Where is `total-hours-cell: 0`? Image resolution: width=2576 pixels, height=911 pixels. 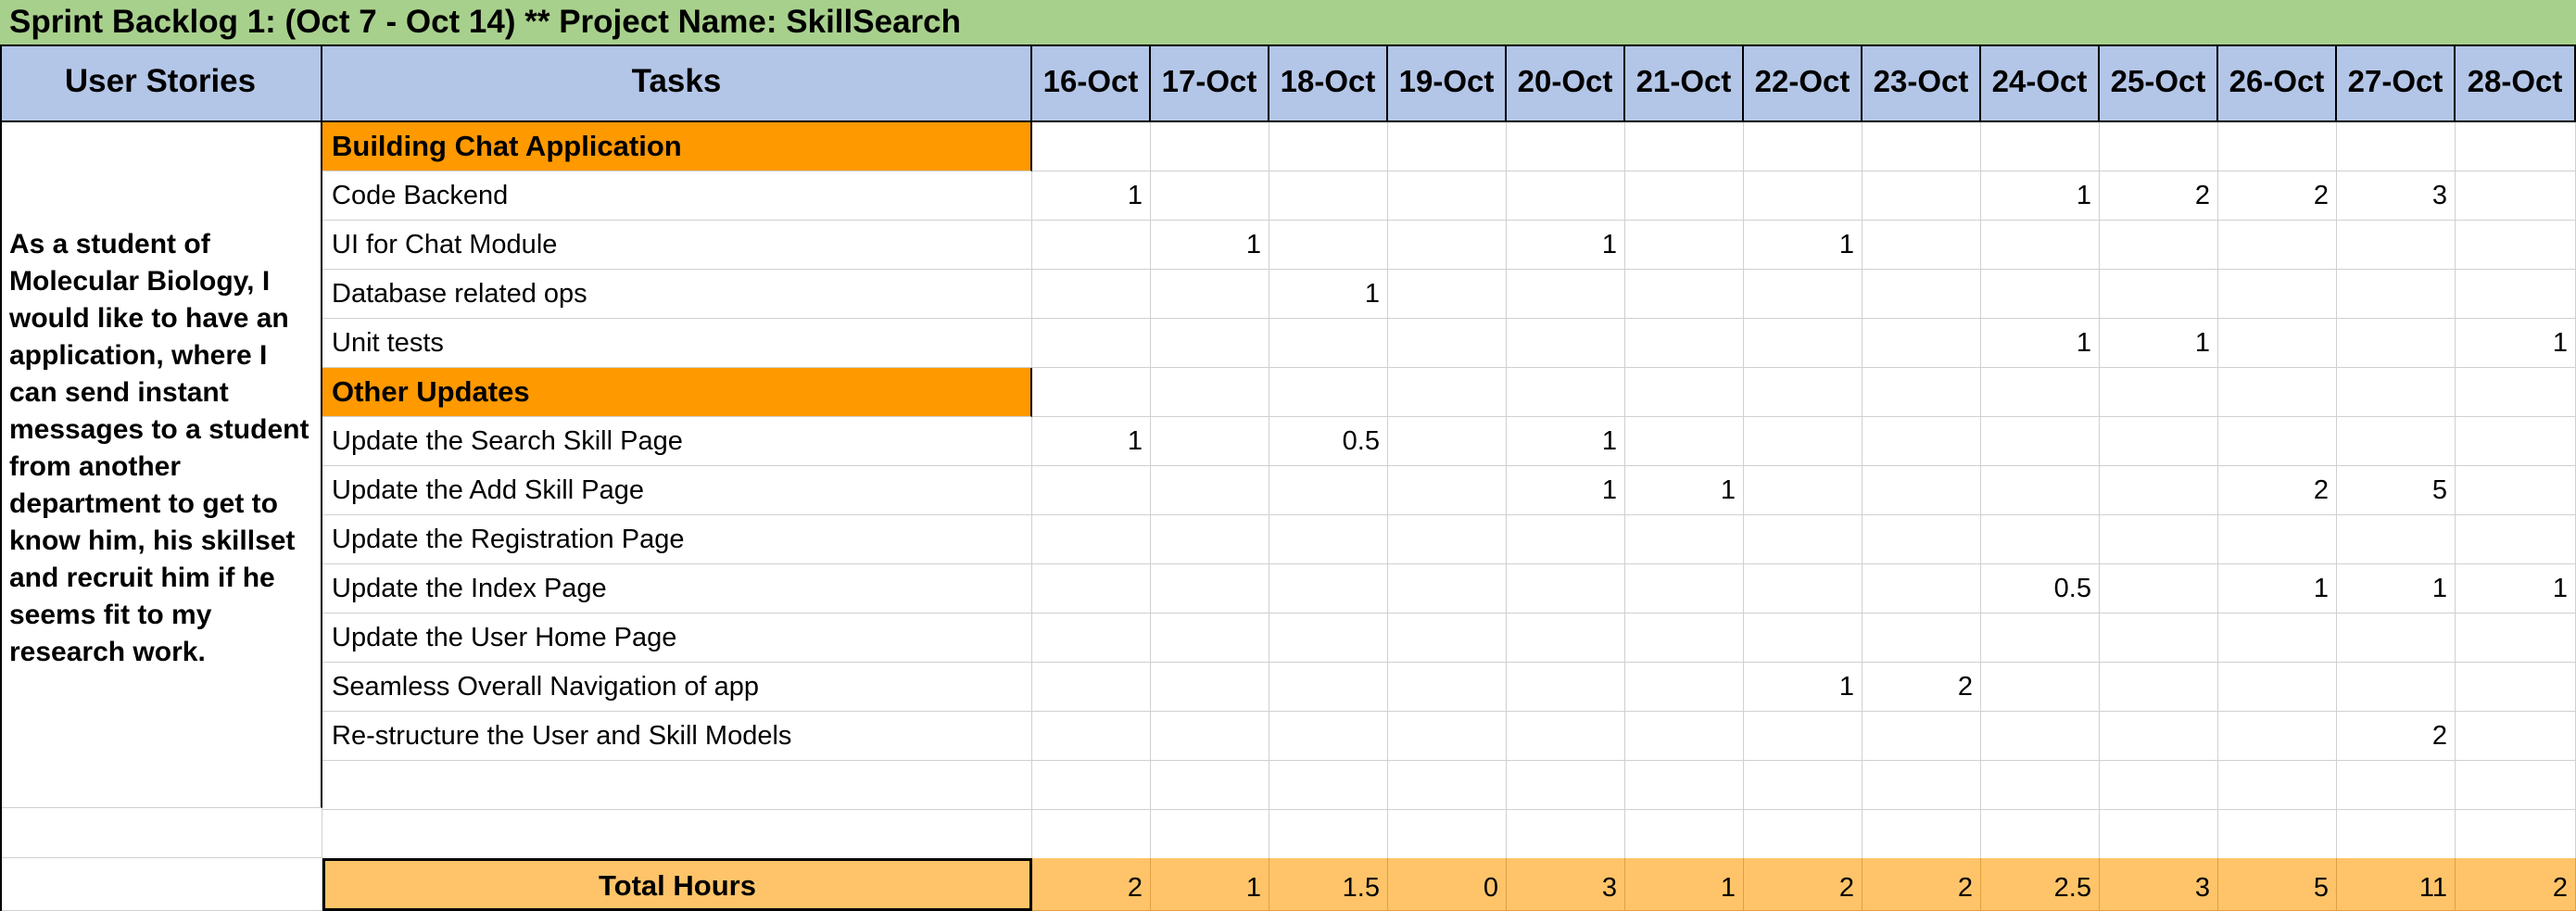
total-hours-cell: 0 is located at coordinates (1448, 884).